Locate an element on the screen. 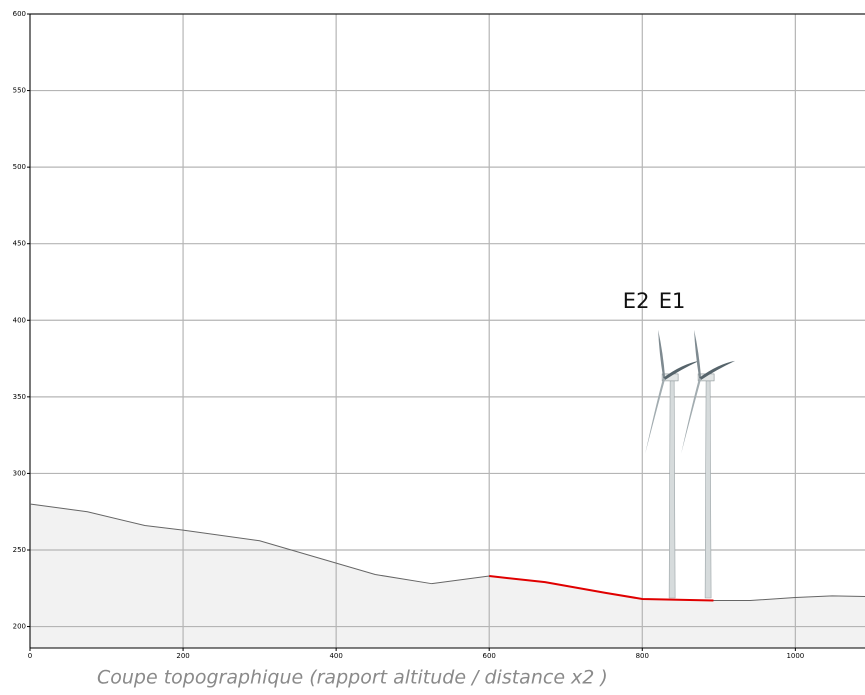 Image resolution: width=865 pixels, height=695 pixels. y-tick-label: 250 is located at coordinates (19, 550).